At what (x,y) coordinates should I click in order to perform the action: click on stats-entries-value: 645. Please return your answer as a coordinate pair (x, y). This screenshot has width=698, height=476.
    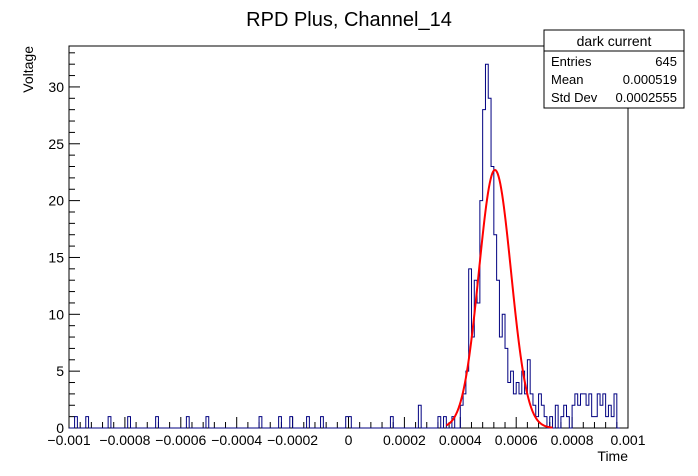
    Looking at the image, I should click on (666, 61).